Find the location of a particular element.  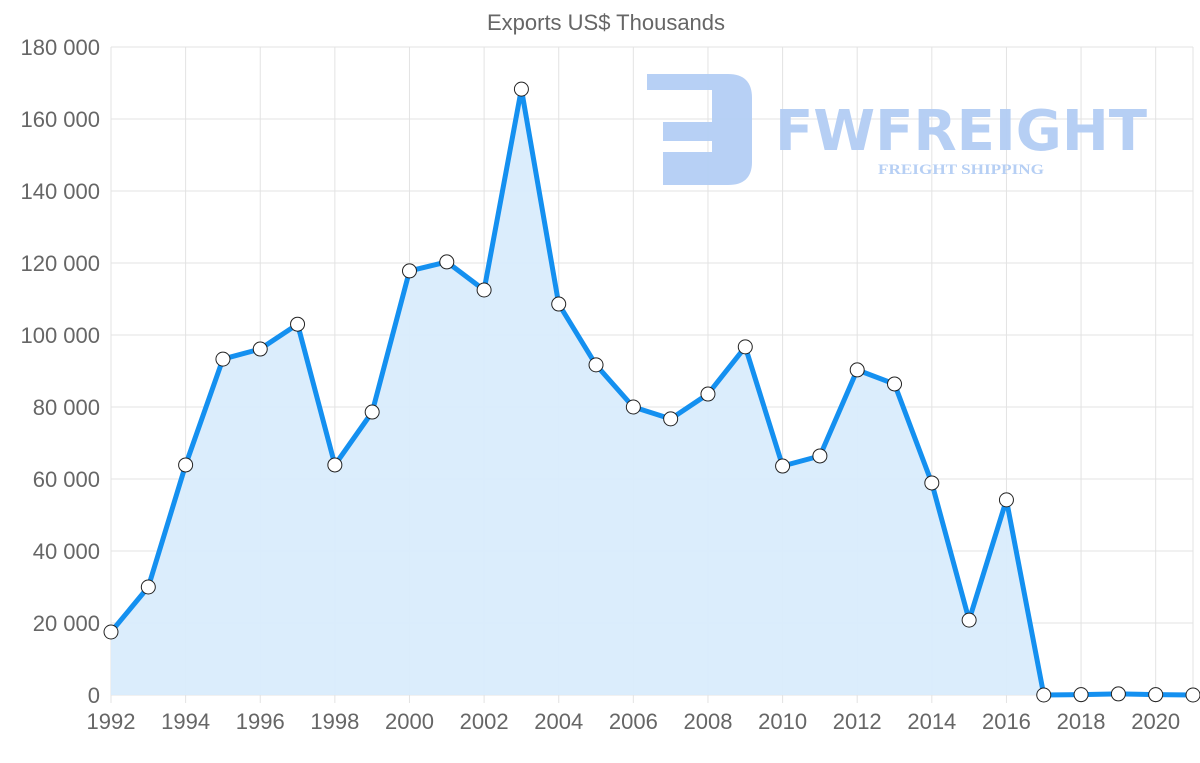

y-tick-label: 40 000 is located at coordinates (66, 551).